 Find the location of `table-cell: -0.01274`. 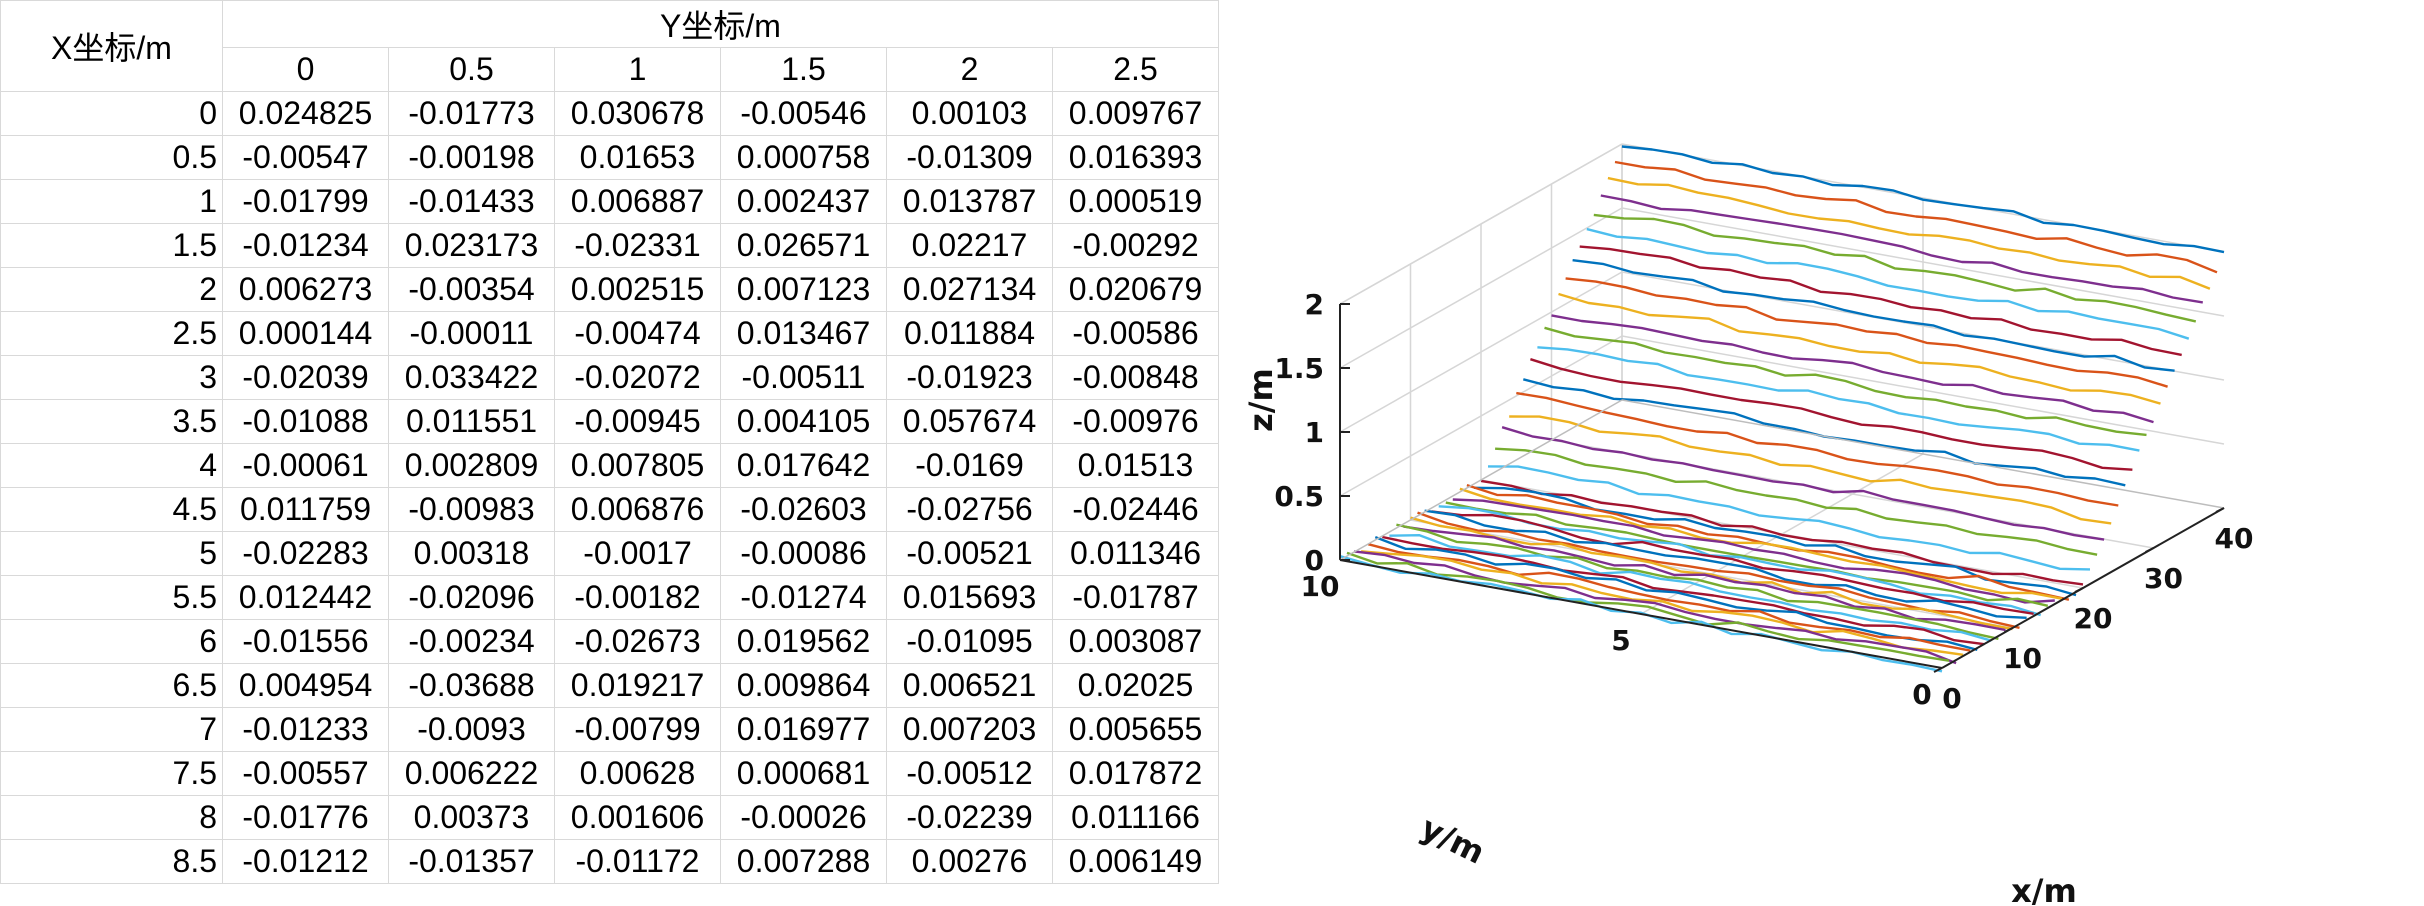

table-cell: -0.01274 is located at coordinates (803, 597).